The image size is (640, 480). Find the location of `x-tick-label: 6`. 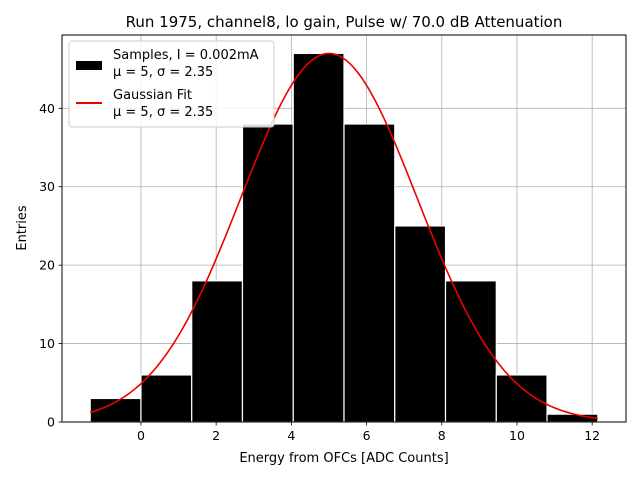

x-tick-label: 6 is located at coordinates (367, 435).